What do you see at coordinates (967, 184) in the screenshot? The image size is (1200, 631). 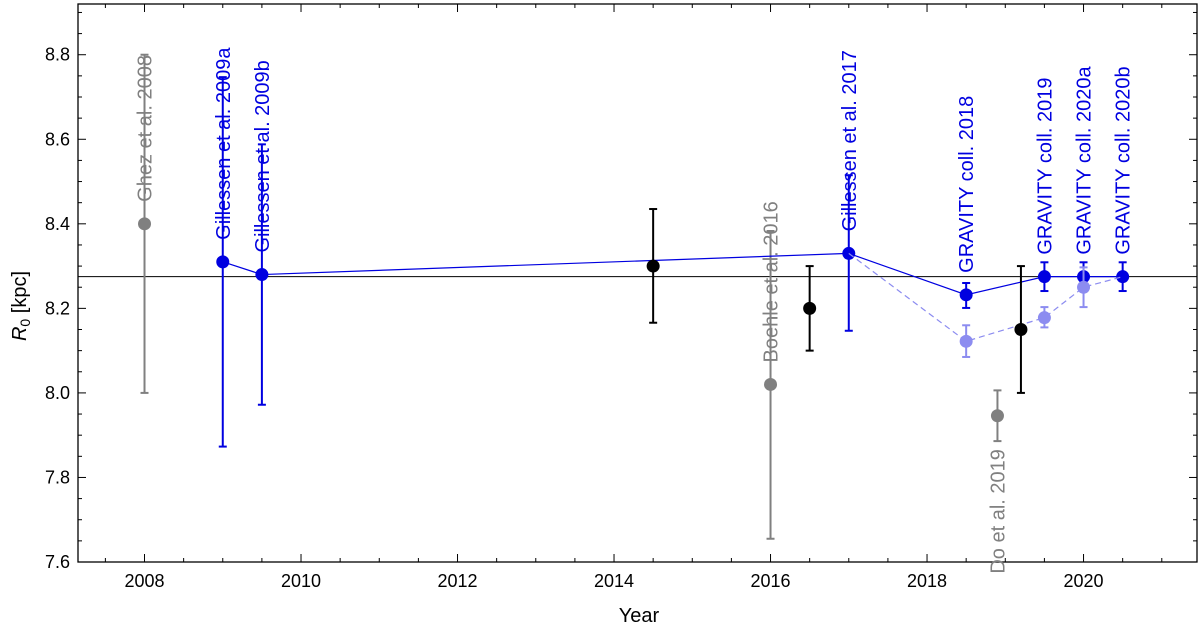 I see `point-annotation: GRAVITY coll. 2018` at bounding box center [967, 184].